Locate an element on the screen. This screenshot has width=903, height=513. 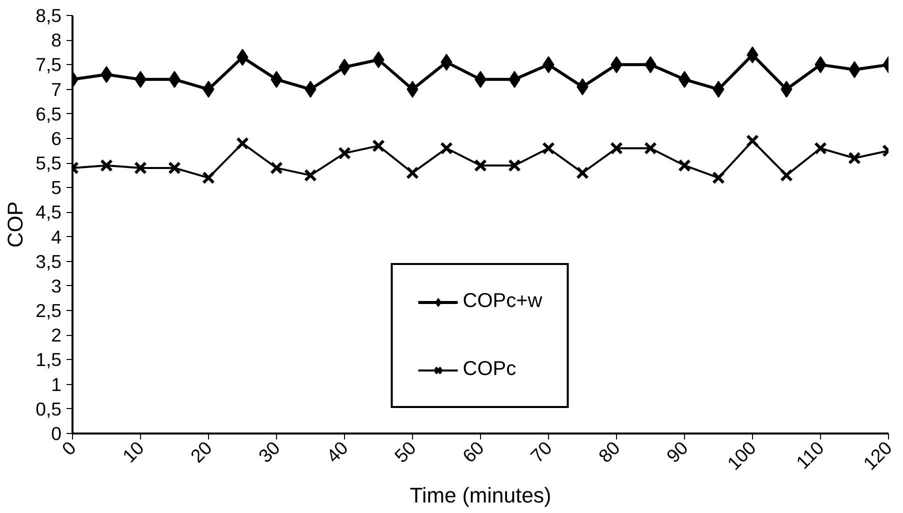
x-tick-label: 80 is located at coordinates (609, 452).